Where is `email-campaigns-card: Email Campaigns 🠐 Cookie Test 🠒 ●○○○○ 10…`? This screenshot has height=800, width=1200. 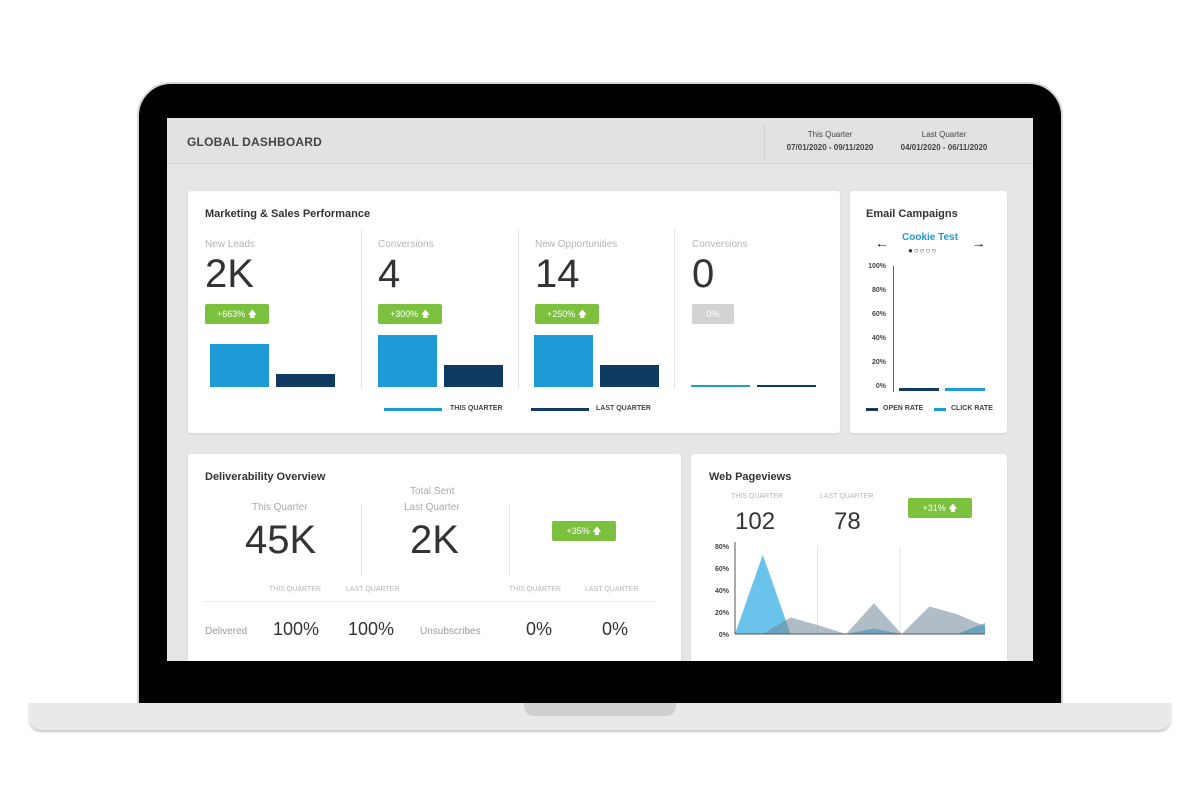 email-campaigns-card: Email Campaigns 🠐 Cookie Test 🠒 ●○○○○ 10… is located at coordinates (928, 312).